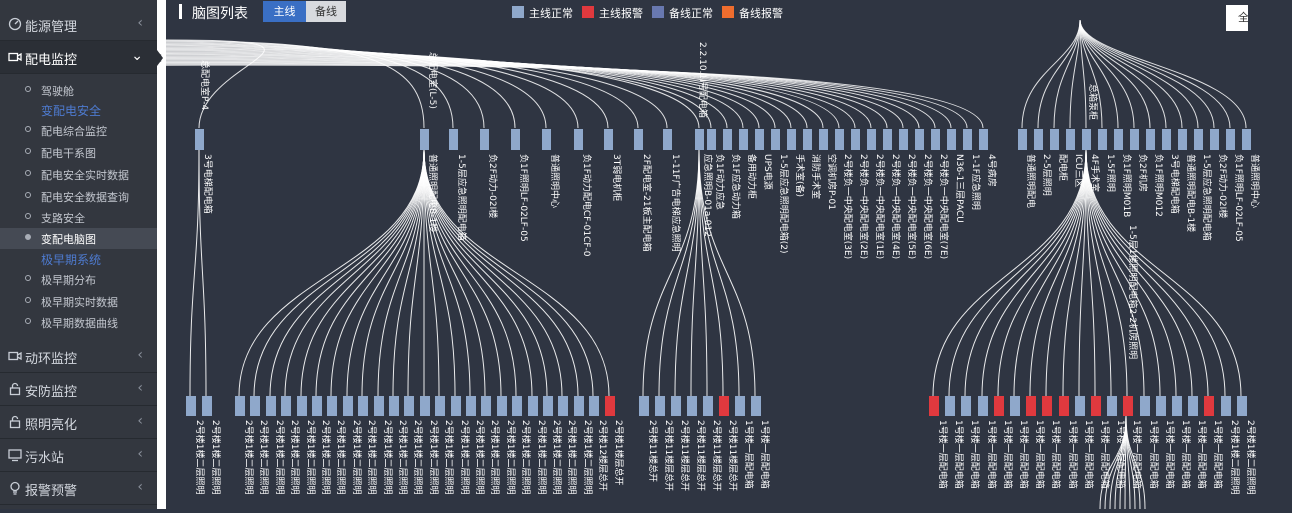  What do you see at coordinates (832, 182) in the screenshot?
I see `mind-node-mid-label: 空调机房P-01` at bounding box center [832, 182].